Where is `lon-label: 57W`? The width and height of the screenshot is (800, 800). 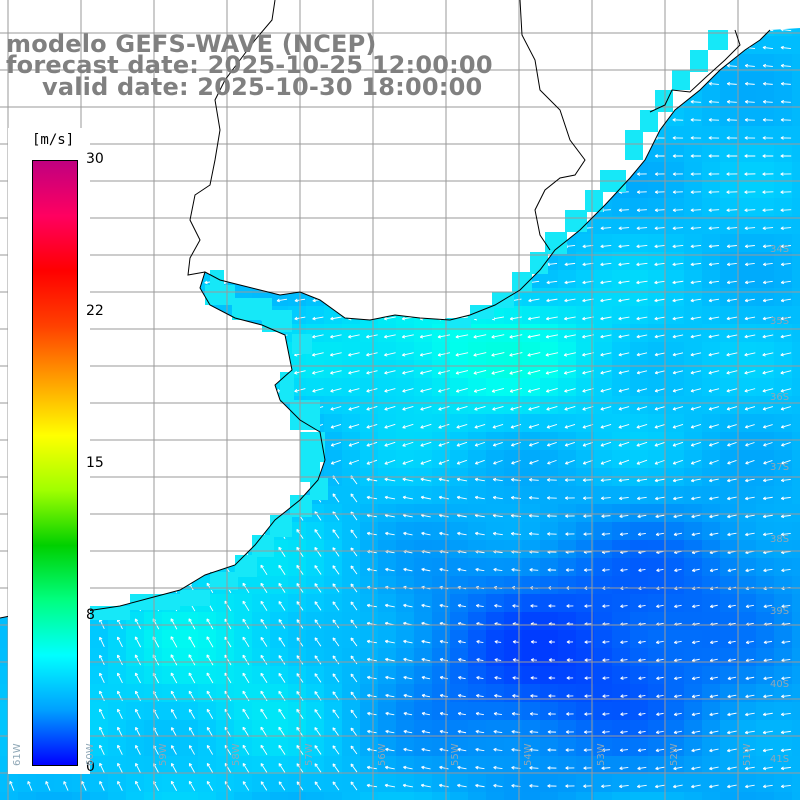
lon-label: 57W is located at coordinates (309, 754).